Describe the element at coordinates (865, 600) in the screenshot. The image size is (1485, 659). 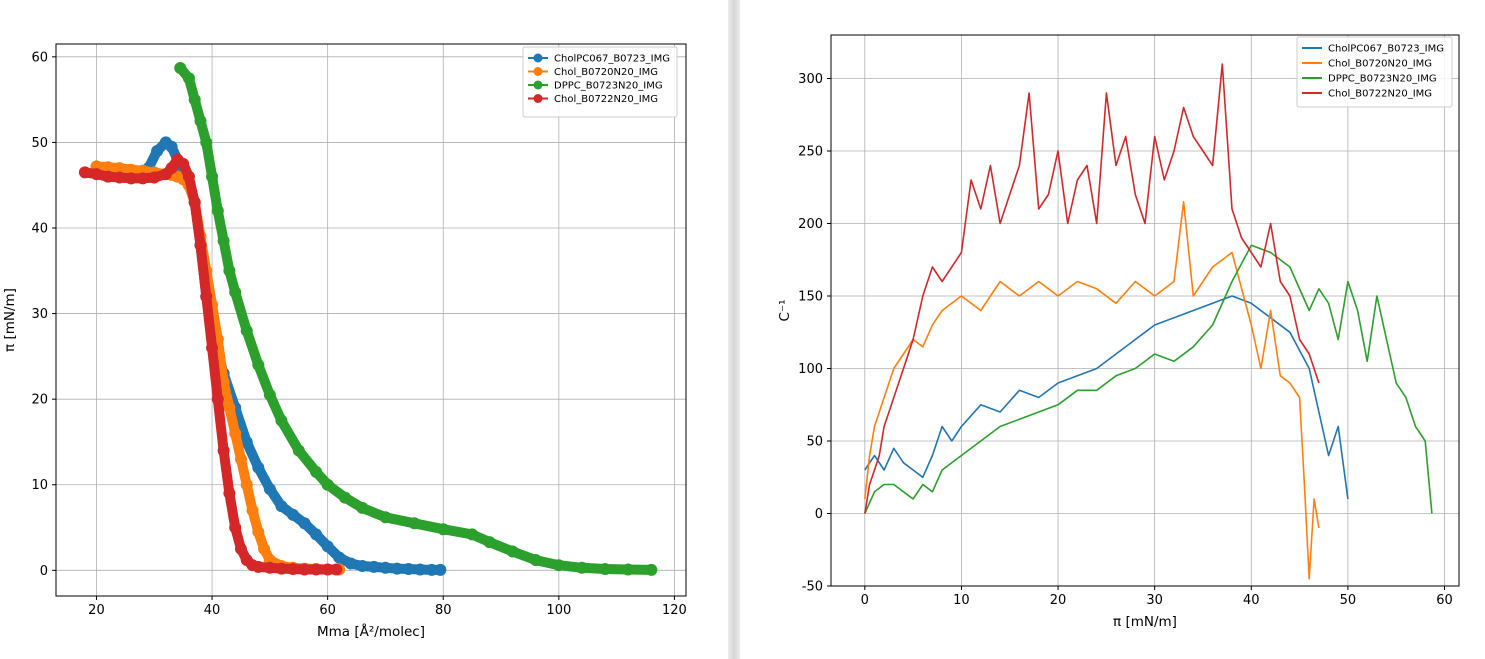
I see `x-tick-label: 0` at that location.